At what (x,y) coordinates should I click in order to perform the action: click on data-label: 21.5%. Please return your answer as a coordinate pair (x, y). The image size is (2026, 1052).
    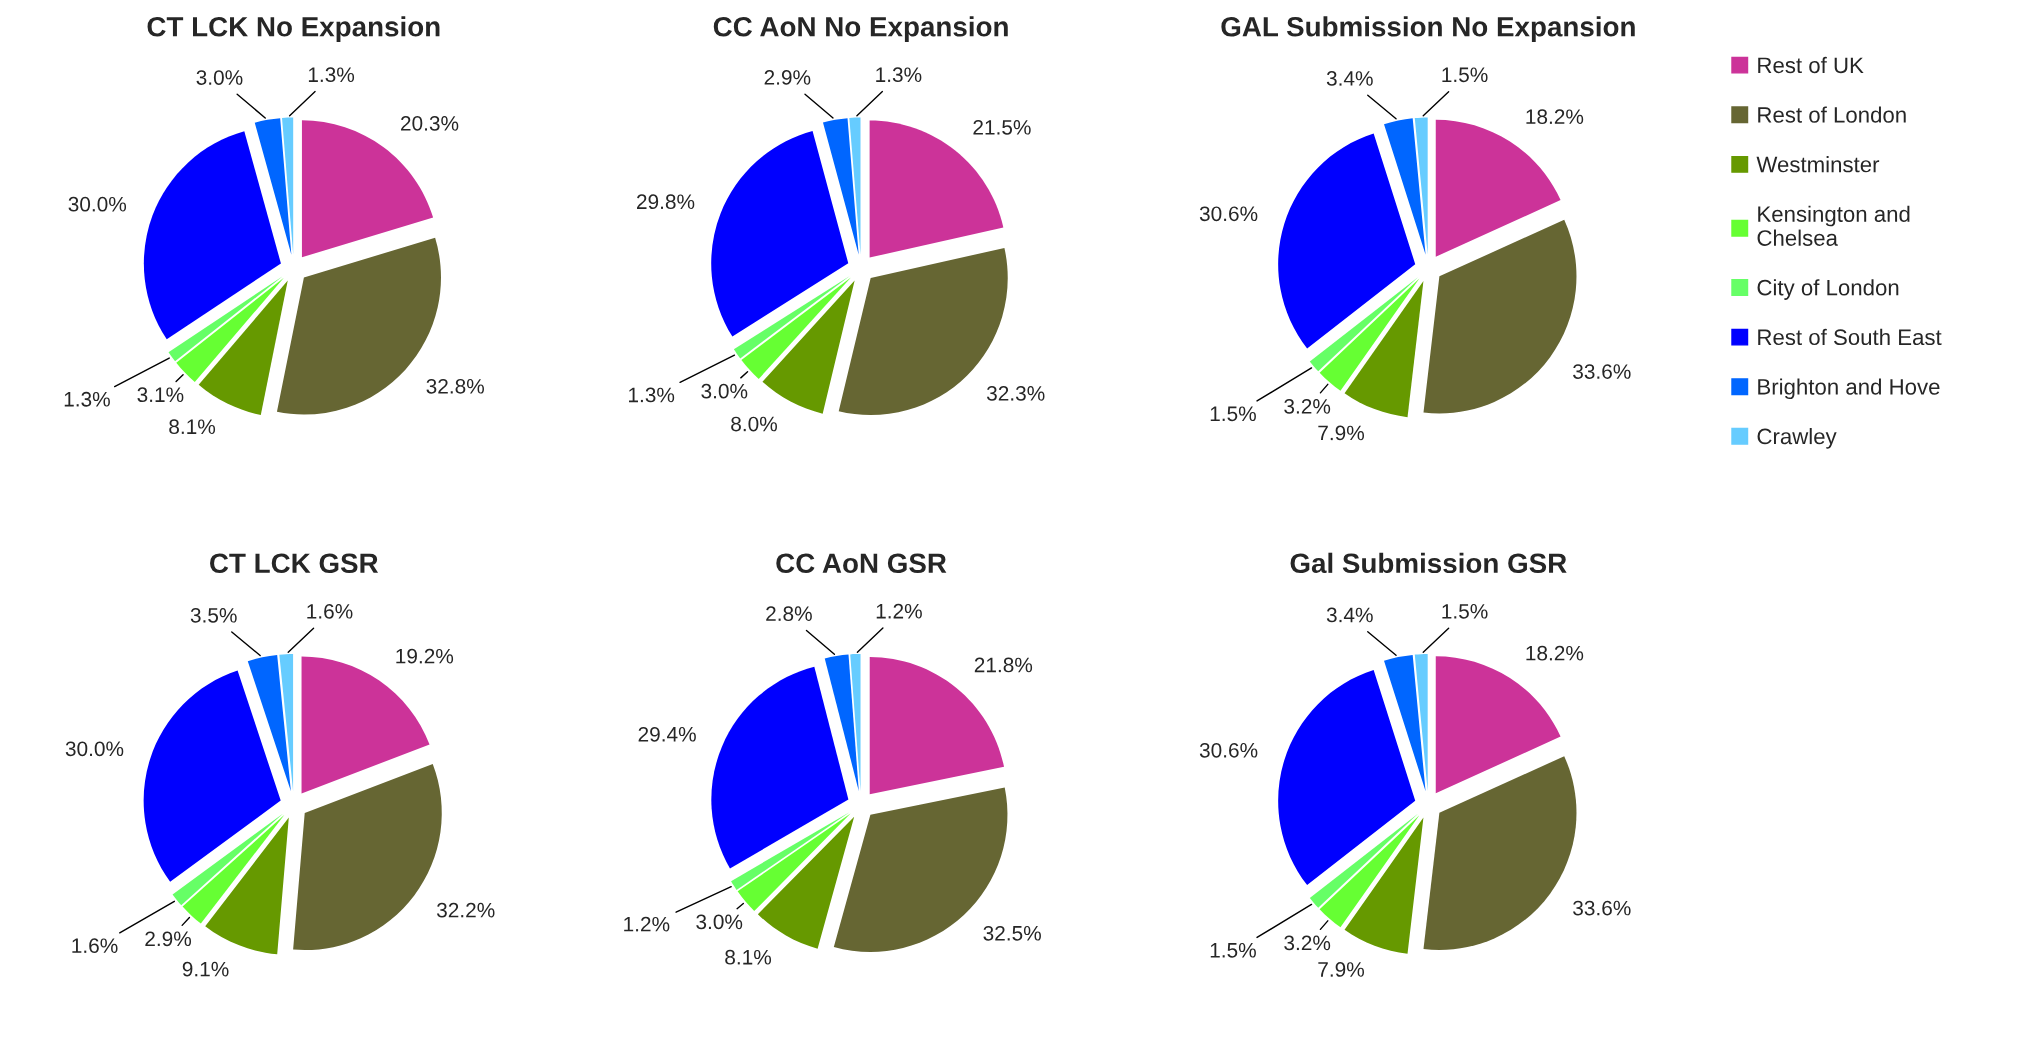
    Looking at the image, I should click on (1002, 127).